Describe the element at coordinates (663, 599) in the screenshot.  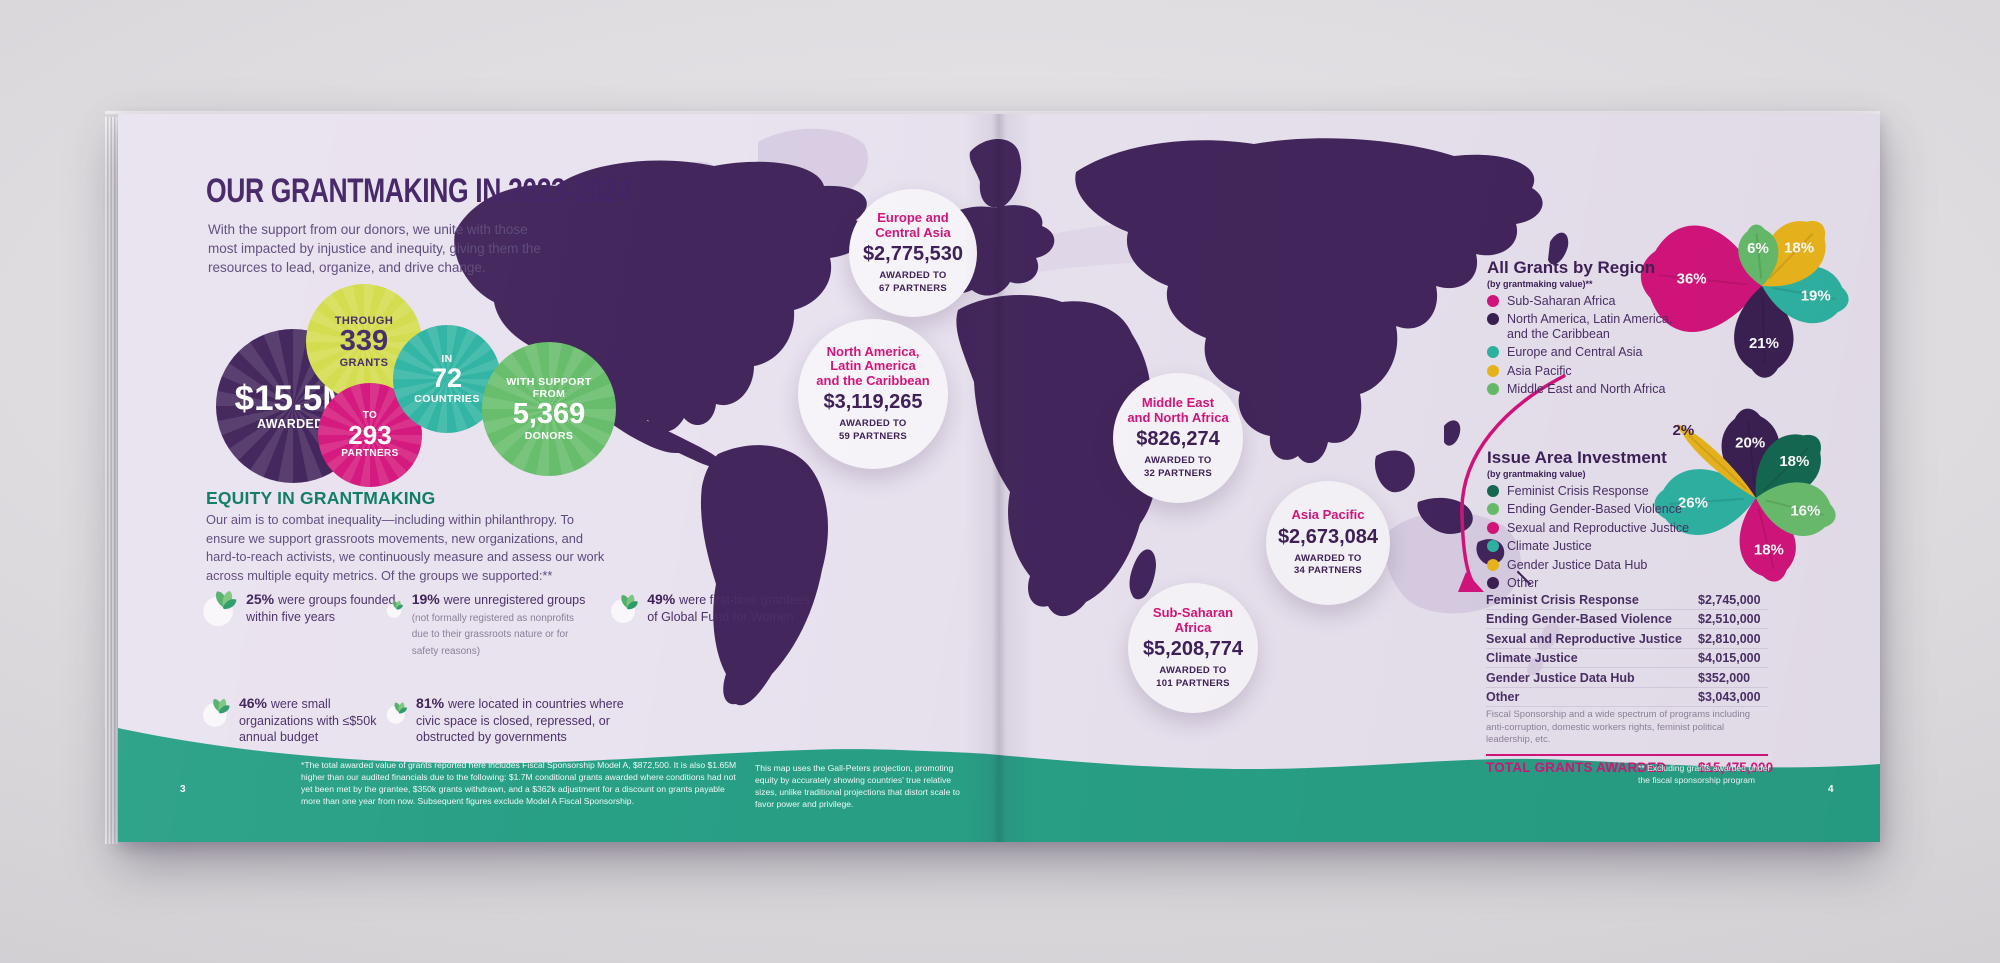
I see `equity-stat-percent: 49%` at that location.